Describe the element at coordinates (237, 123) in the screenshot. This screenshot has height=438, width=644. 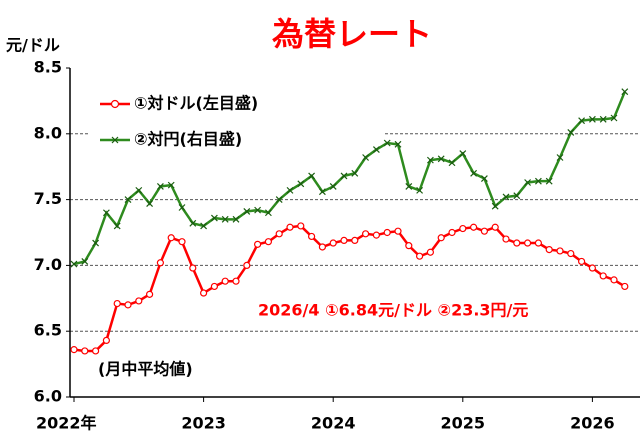
I see `legend-box` at that location.